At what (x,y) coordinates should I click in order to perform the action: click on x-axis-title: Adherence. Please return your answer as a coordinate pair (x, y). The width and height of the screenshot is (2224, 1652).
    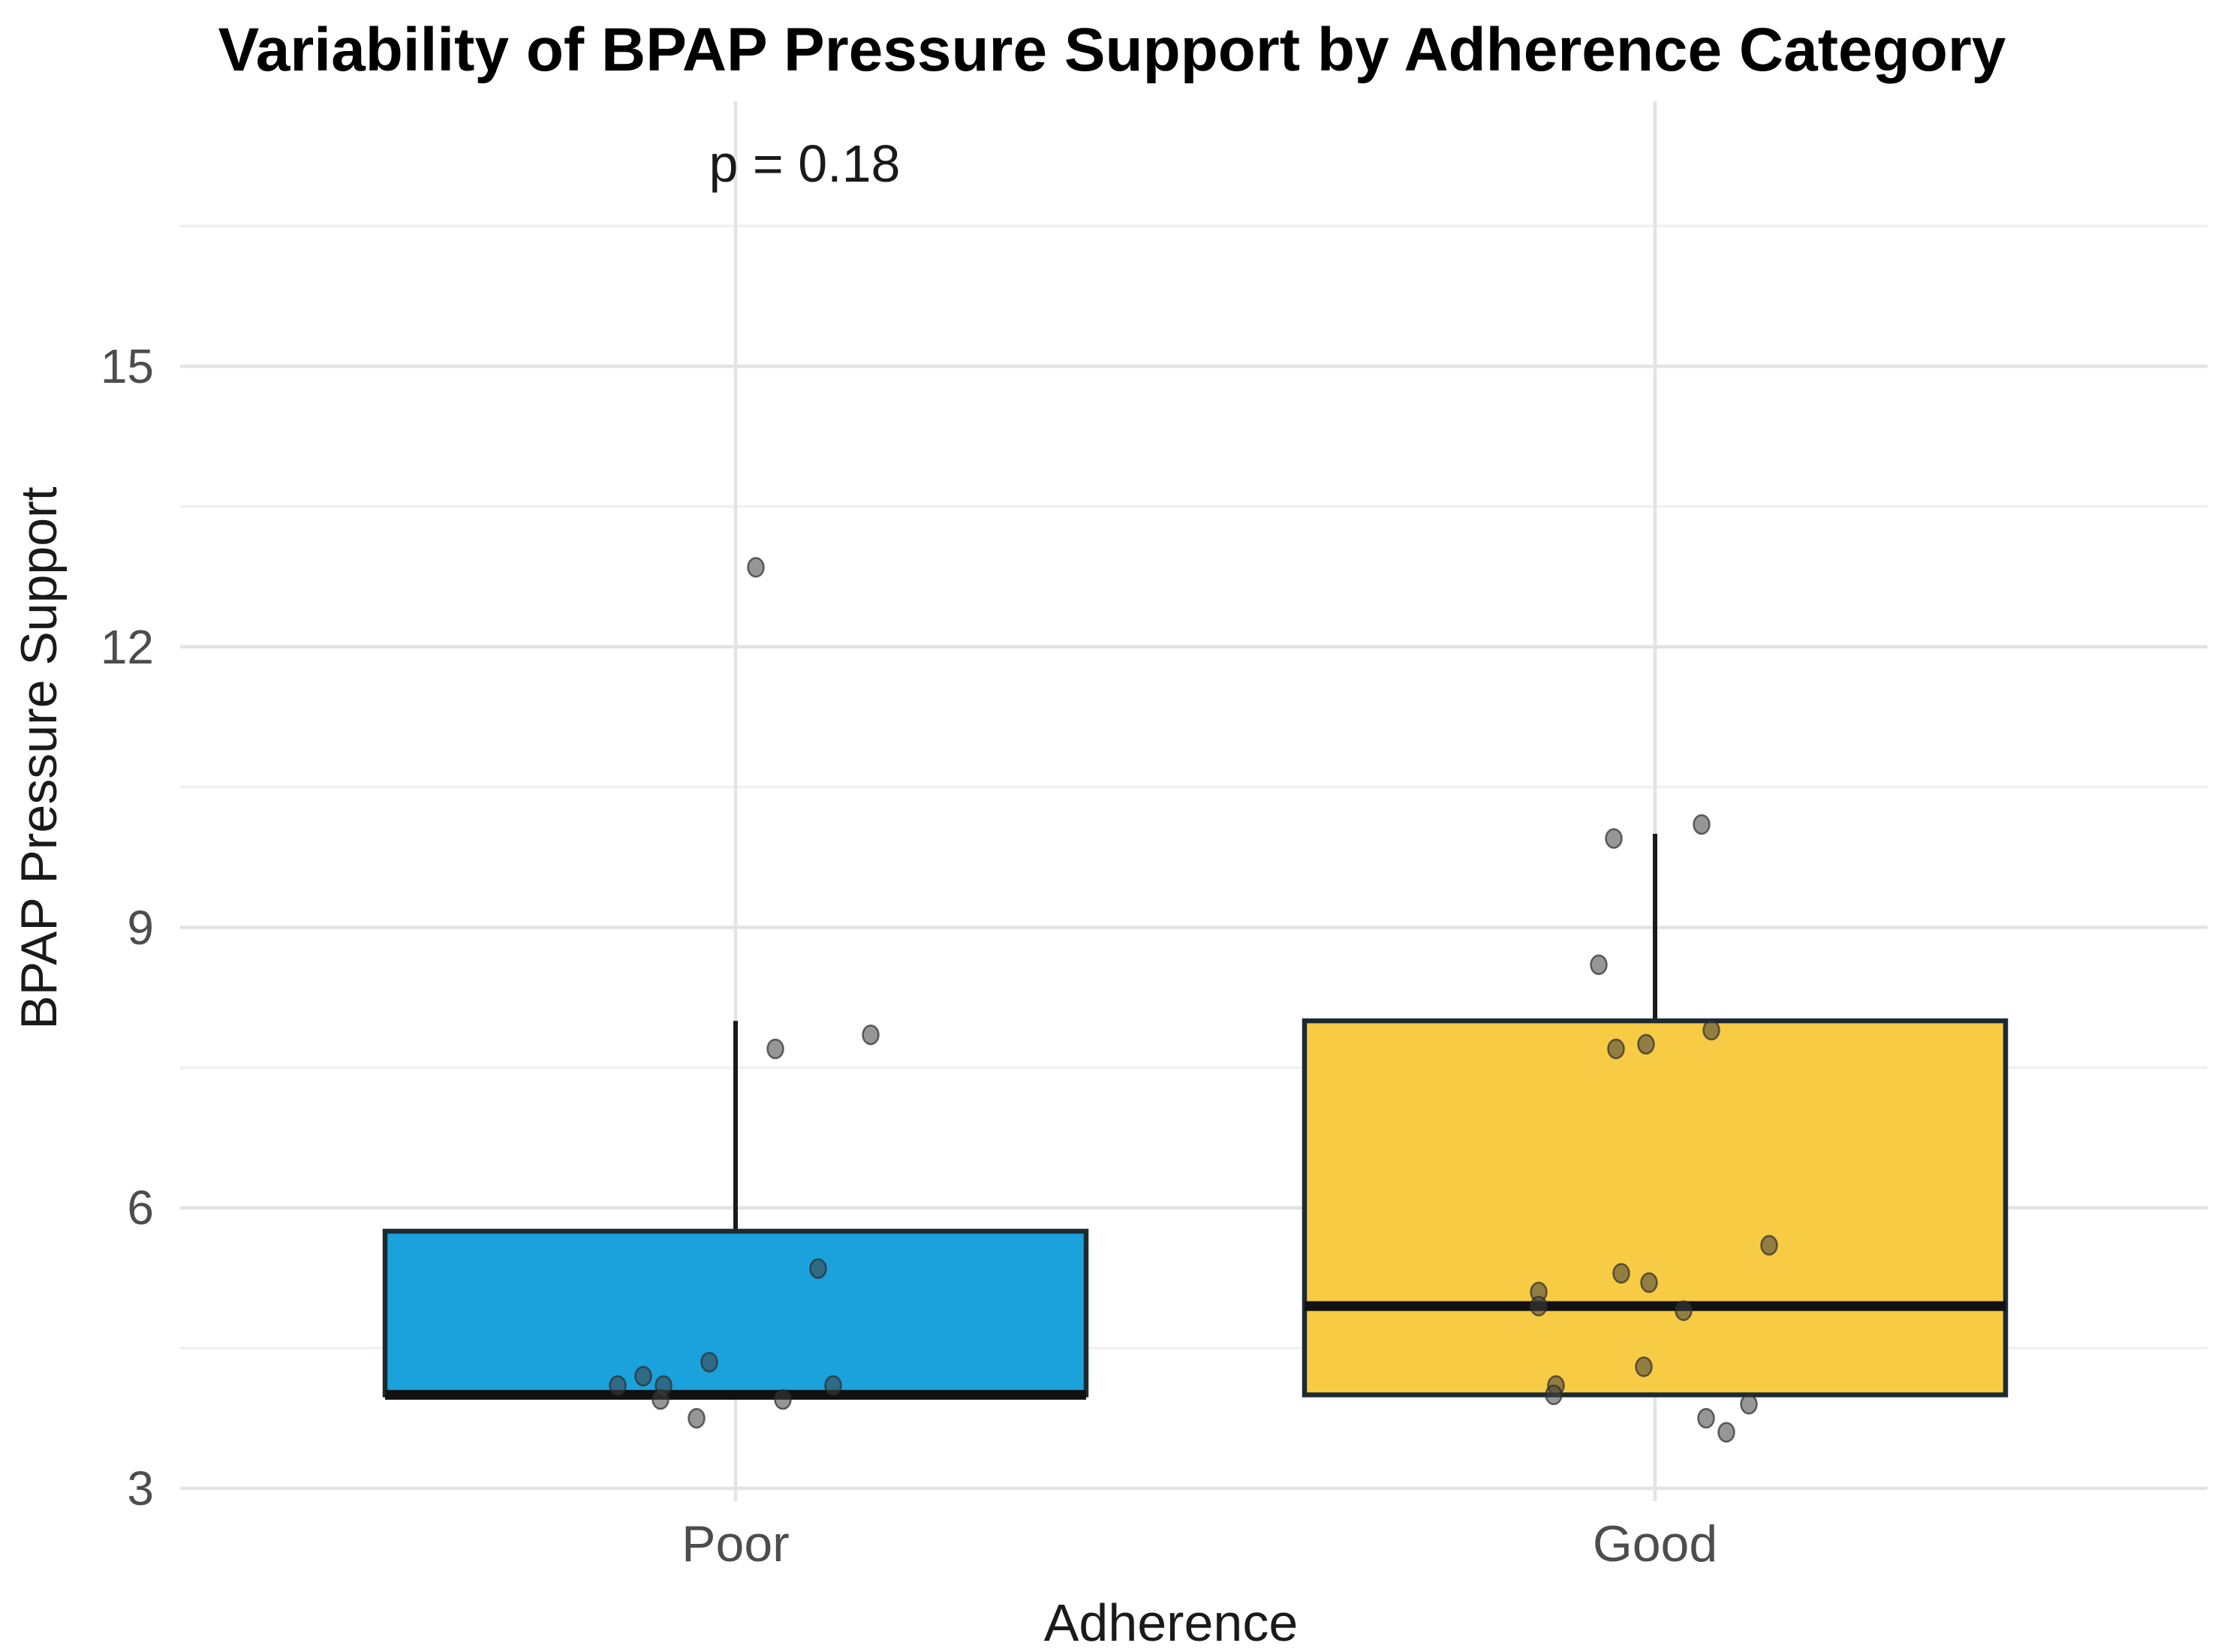
    Looking at the image, I should click on (1171, 1622).